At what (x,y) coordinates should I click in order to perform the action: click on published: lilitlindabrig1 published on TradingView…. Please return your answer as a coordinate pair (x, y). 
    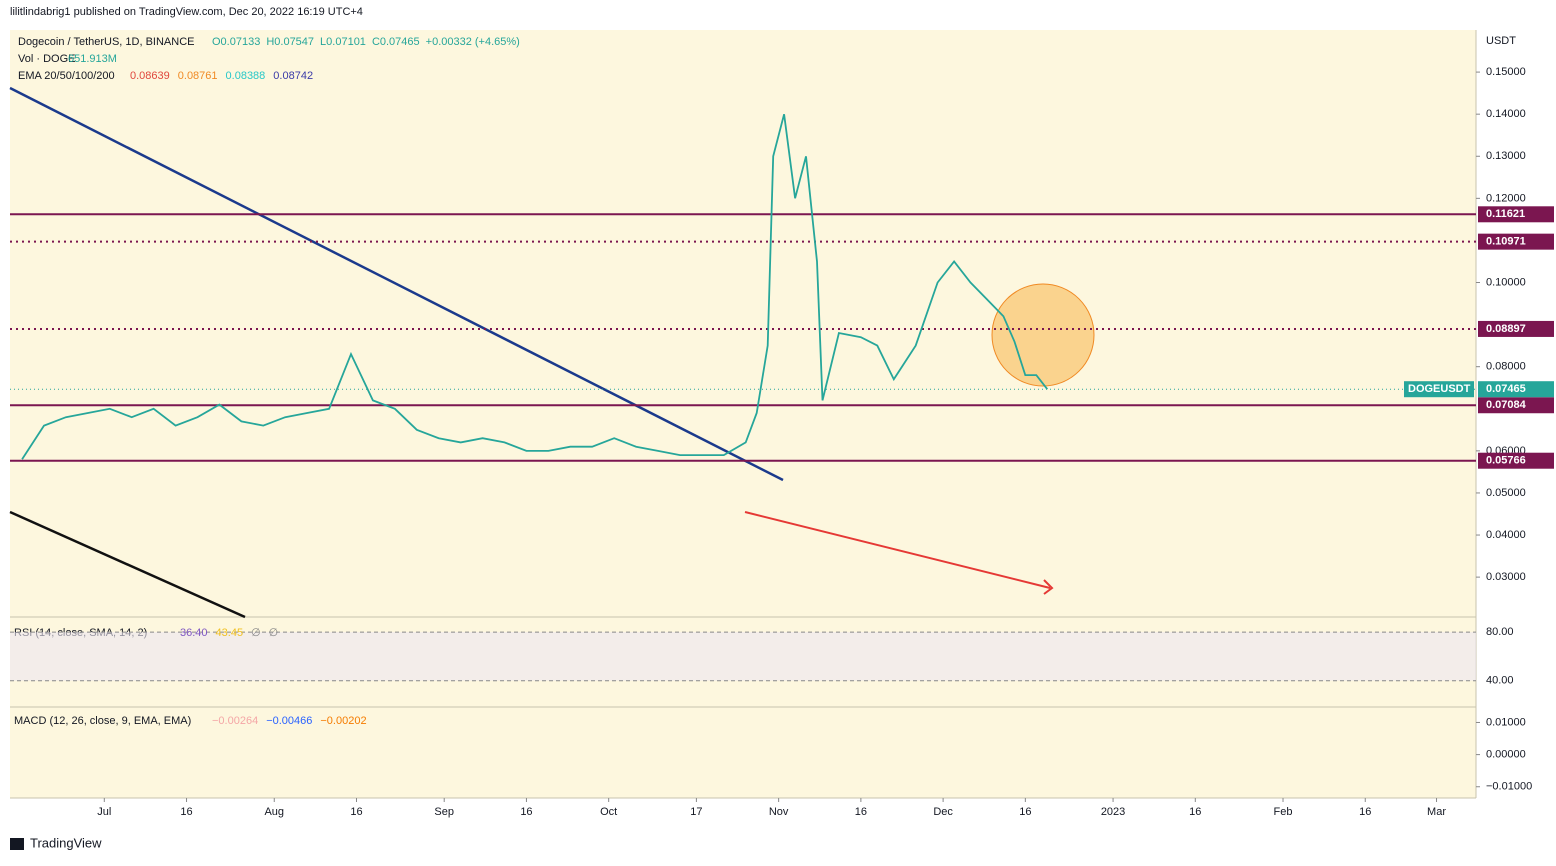
    Looking at the image, I should click on (186, 12).